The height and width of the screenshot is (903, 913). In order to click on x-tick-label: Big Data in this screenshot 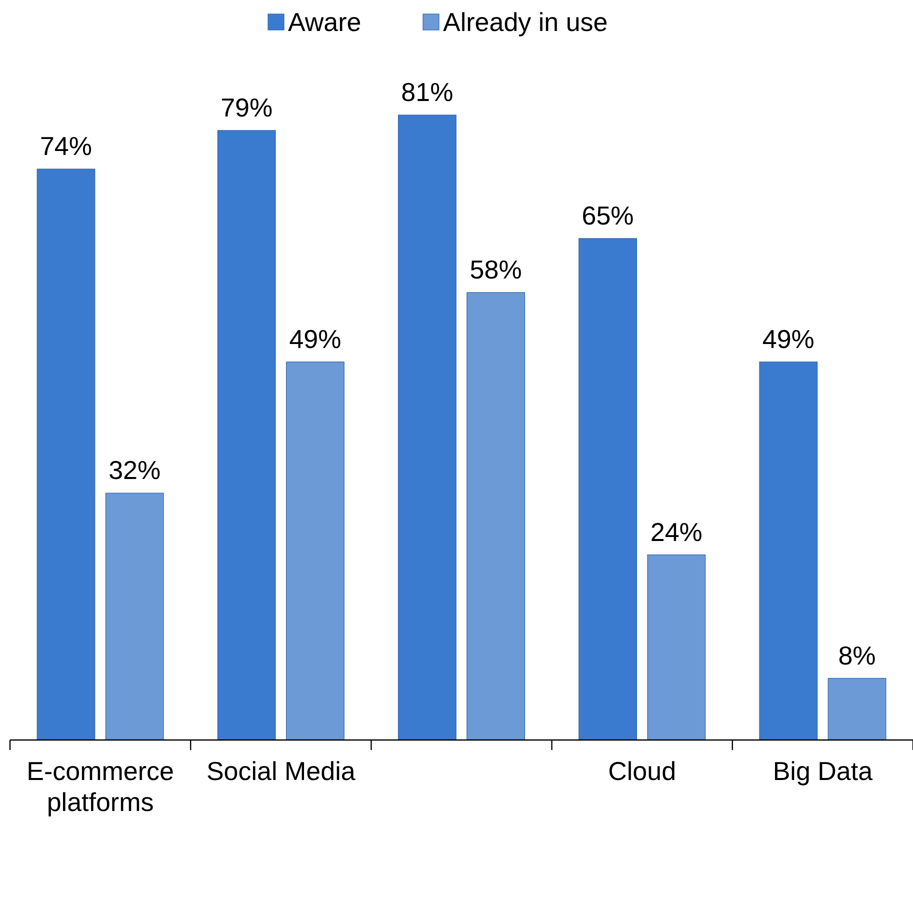, I will do `click(823, 771)`.